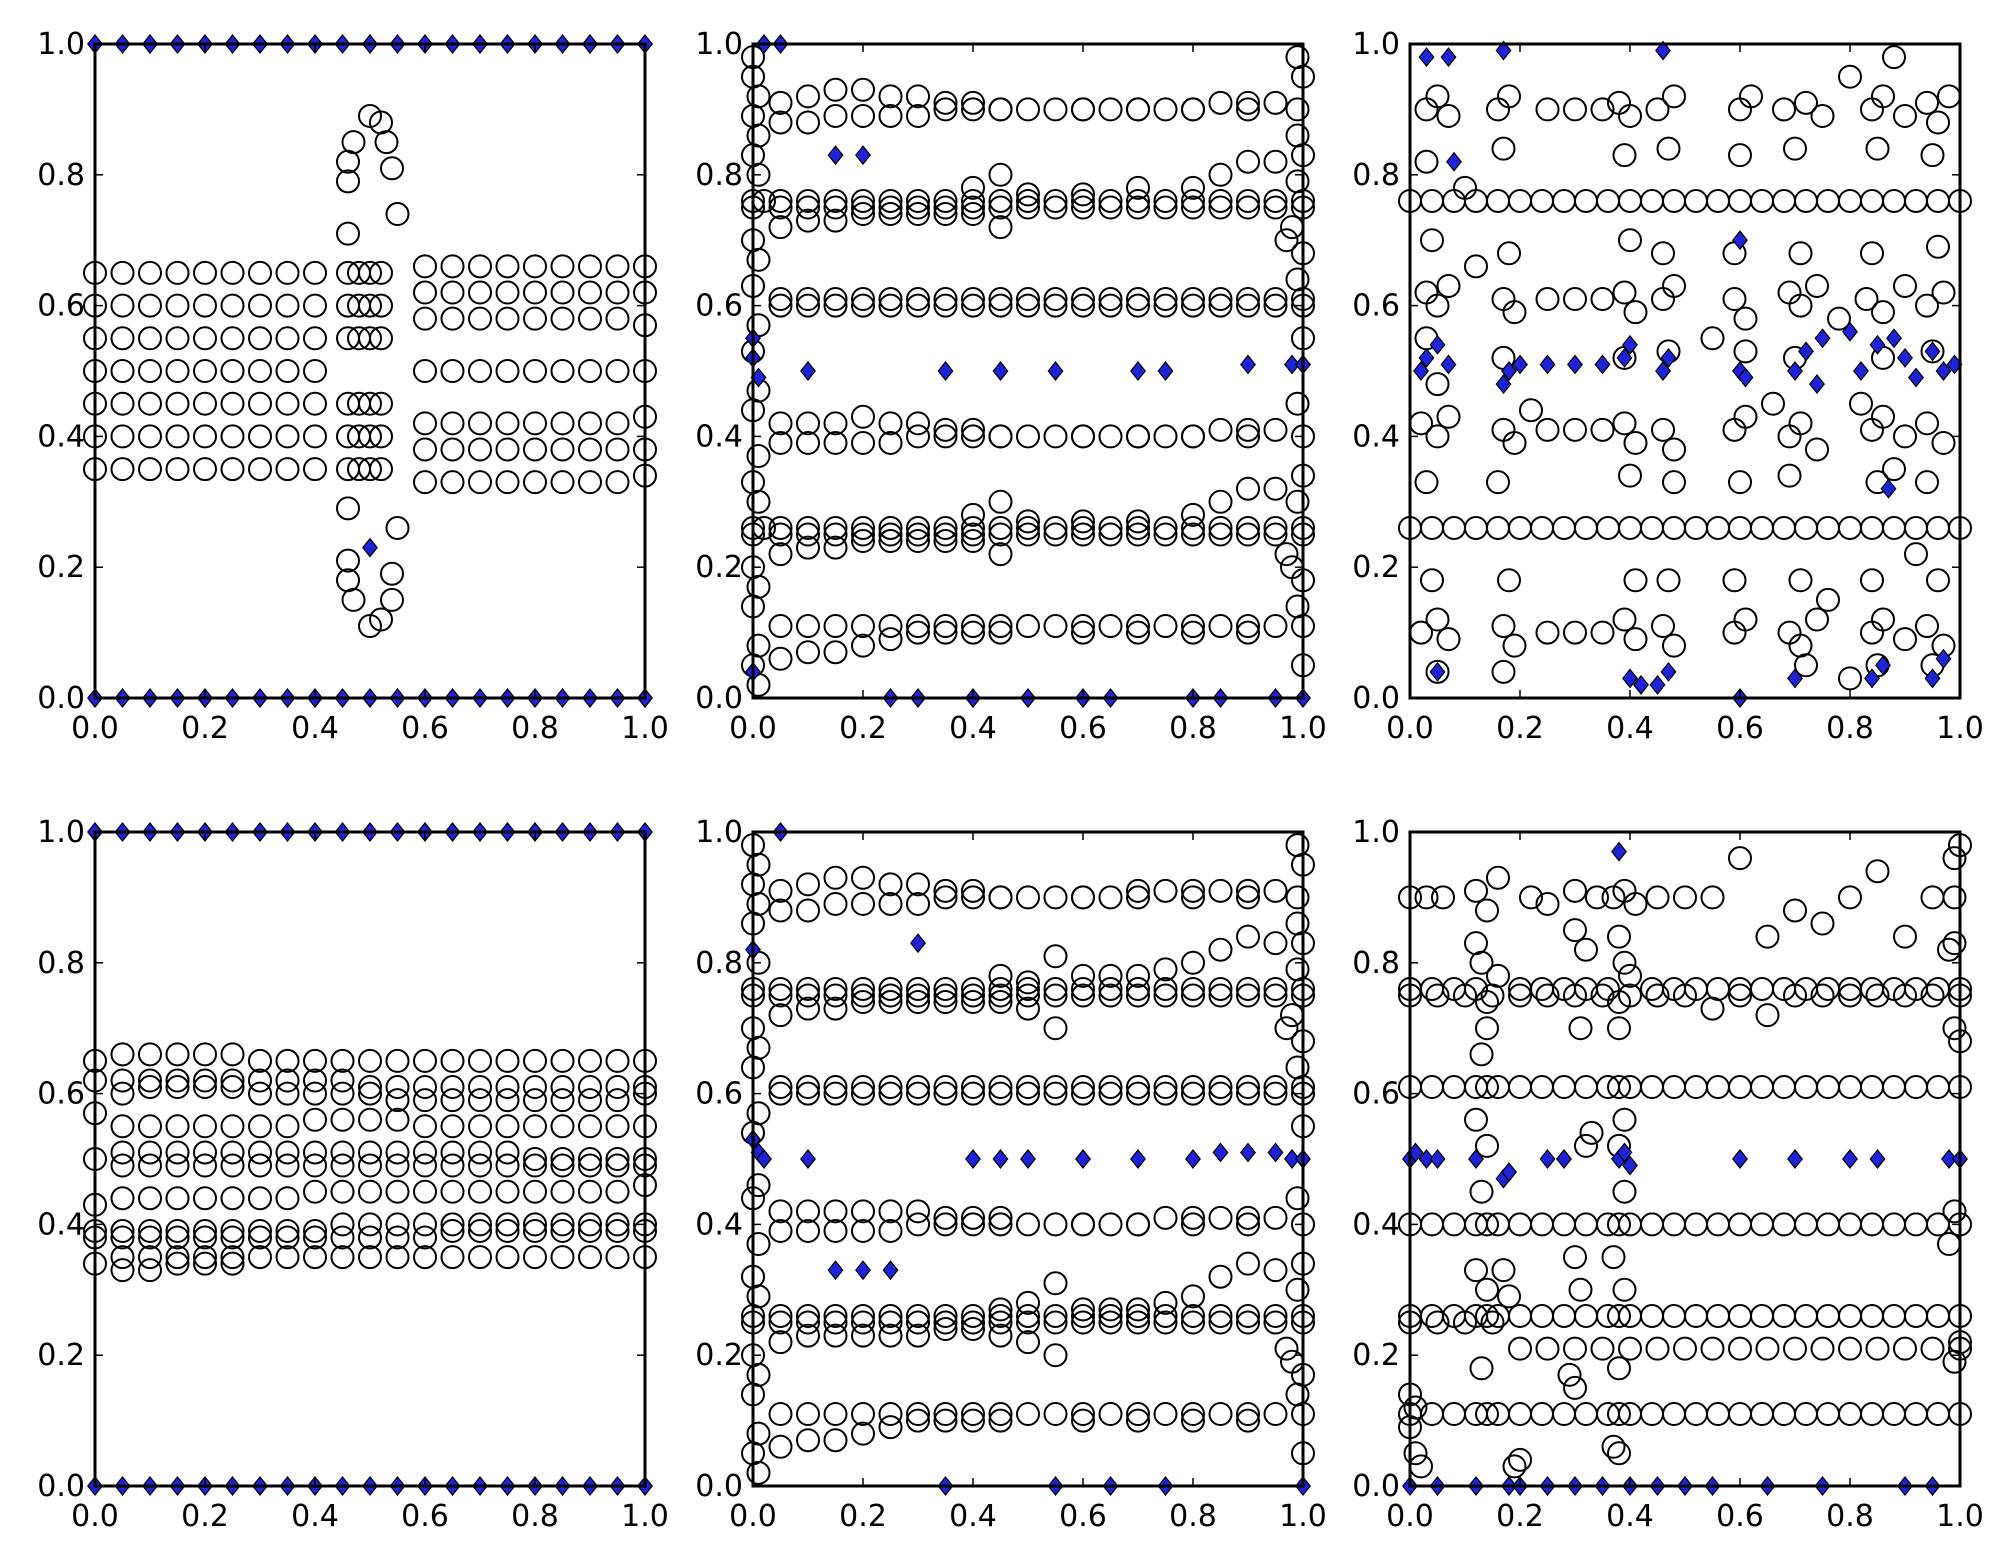  What do you see at coordinates (719, 44) in the screenshot?
I see `y-tick-label: 1.0` at bounding box center [719, 44].